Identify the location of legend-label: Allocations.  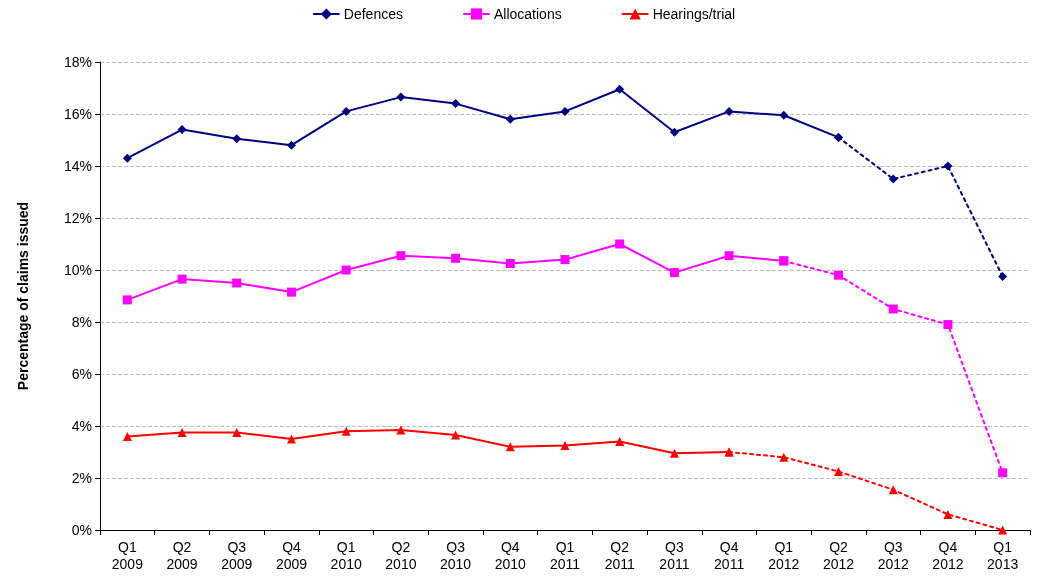
(527, 14).